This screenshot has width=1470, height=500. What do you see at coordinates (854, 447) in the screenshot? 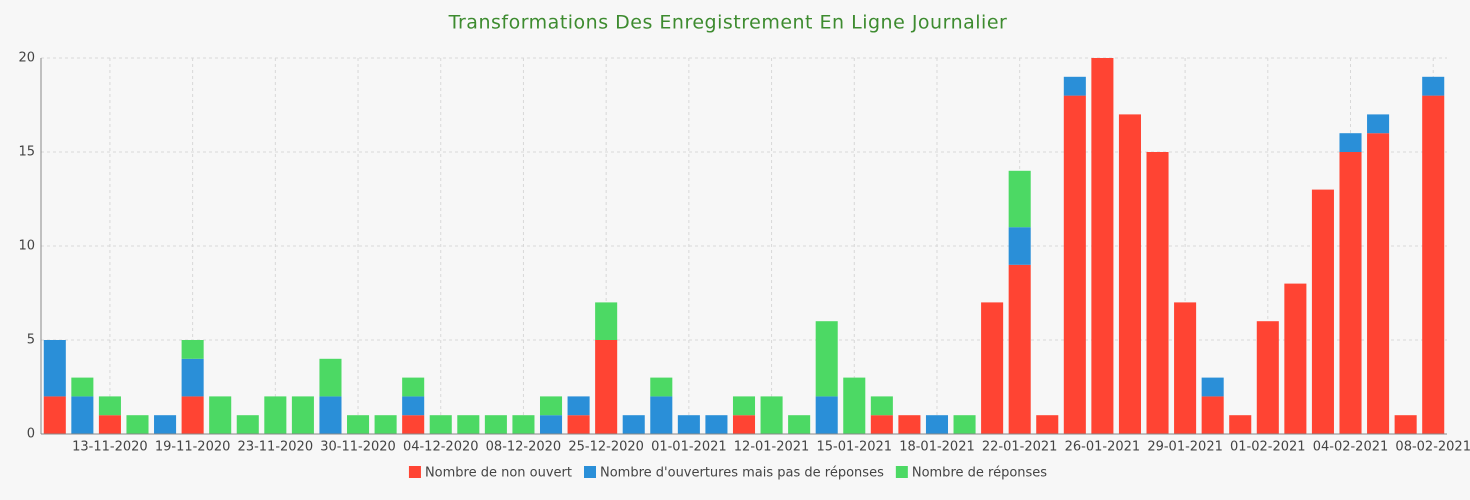
I see `x-tick-label: 15-01-2021` at bounding box center [854, 447].